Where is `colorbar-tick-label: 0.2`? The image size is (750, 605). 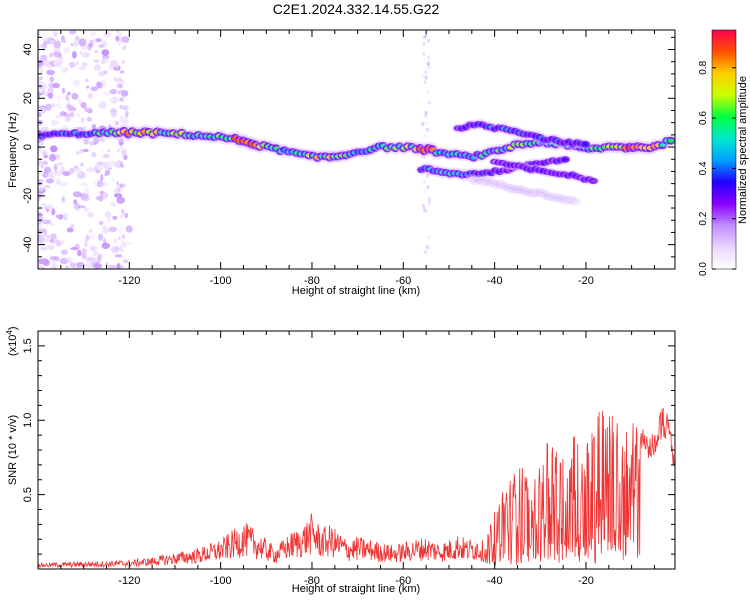 colorbar-tick-label: 0.2 is located at coordinates (703, 218).